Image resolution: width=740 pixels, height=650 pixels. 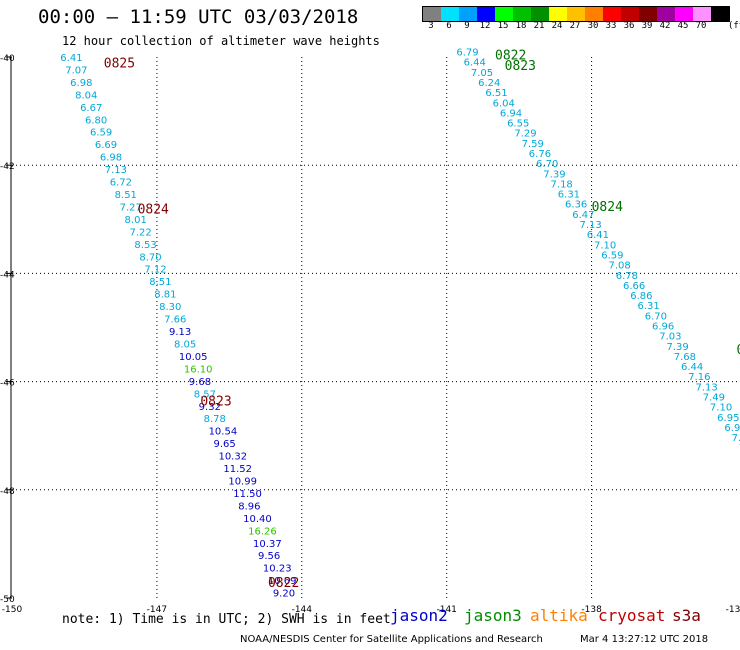 I want to click on wave-height-value: 6.78, so click(x=627, y=276).